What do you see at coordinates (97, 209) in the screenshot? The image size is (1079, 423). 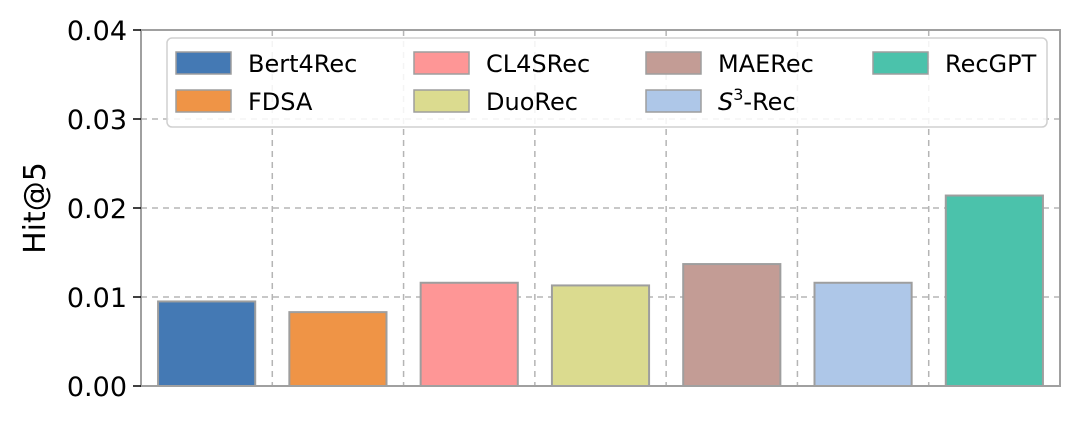 I see `y-tick-label: 0.02` at bounding box center [97, 209].